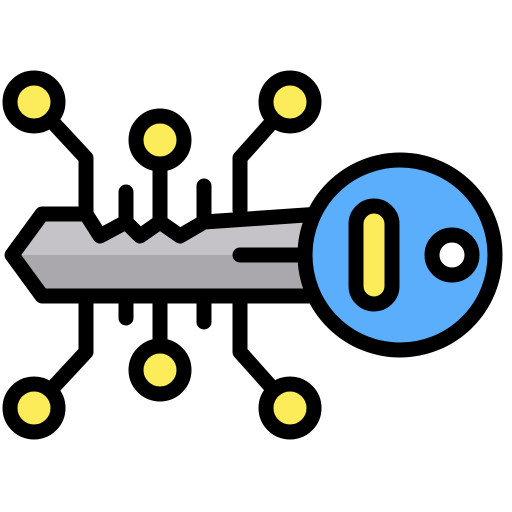  What do you see at coordinates (290, 408) in the screenshot?
I see `node-bottom-right` at bounding box center [290, 408].